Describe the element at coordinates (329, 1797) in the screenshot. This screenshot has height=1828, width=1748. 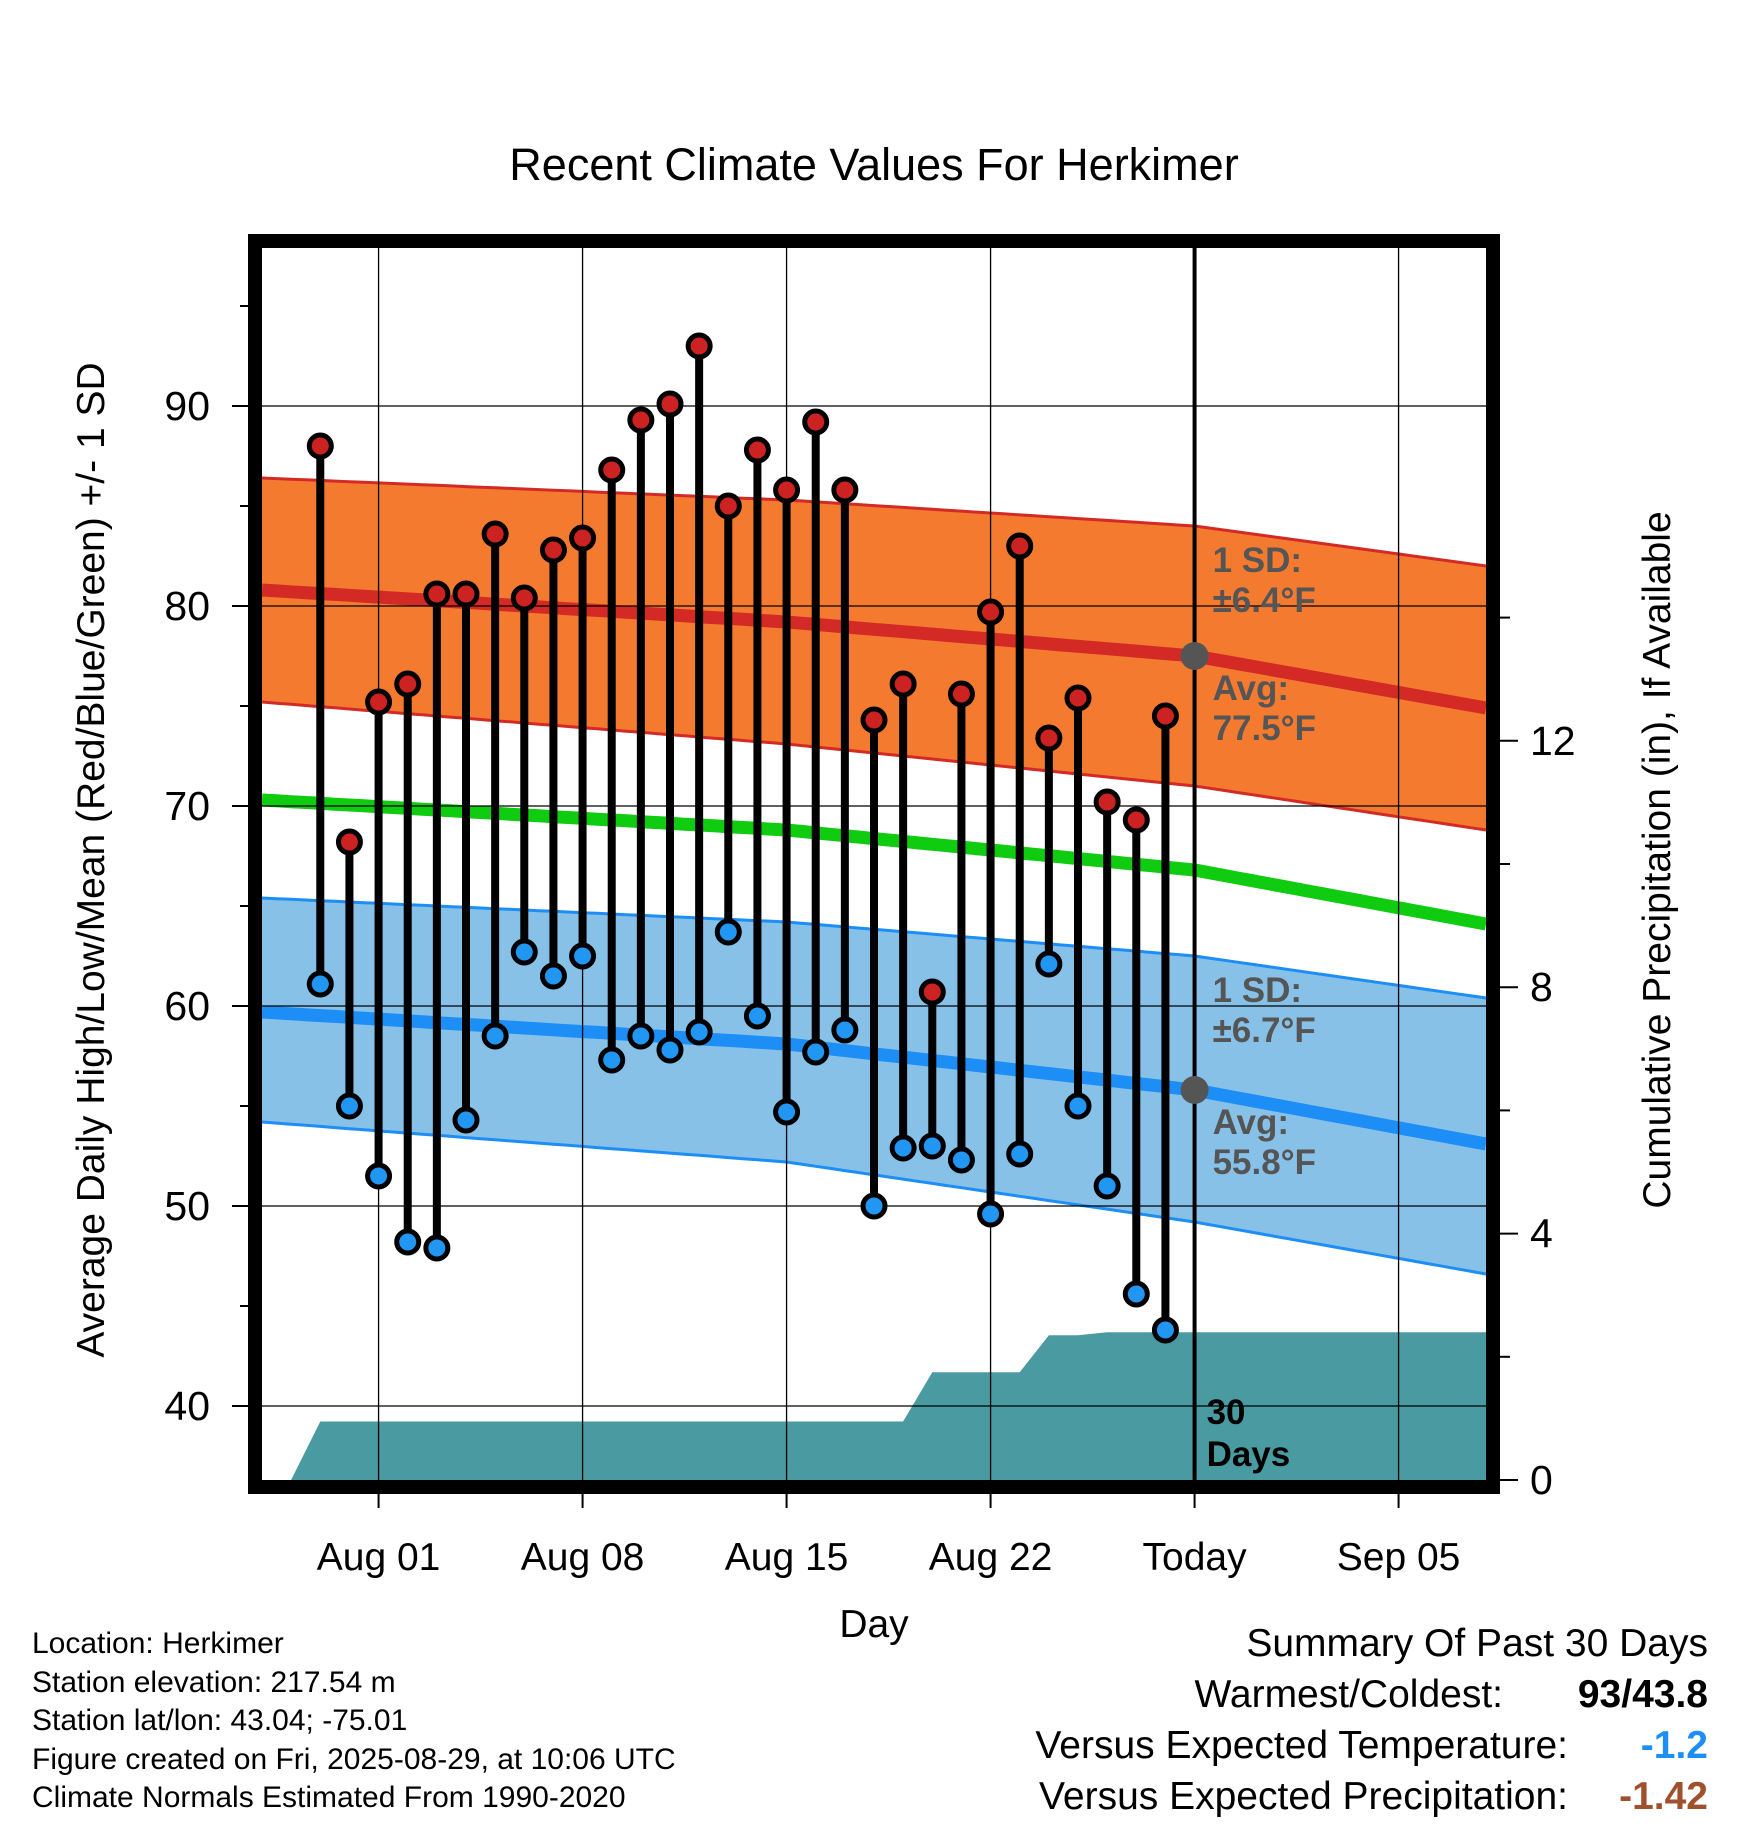
I see `normals-text: Climate Normals Estimated From 1990-2020` at that location.